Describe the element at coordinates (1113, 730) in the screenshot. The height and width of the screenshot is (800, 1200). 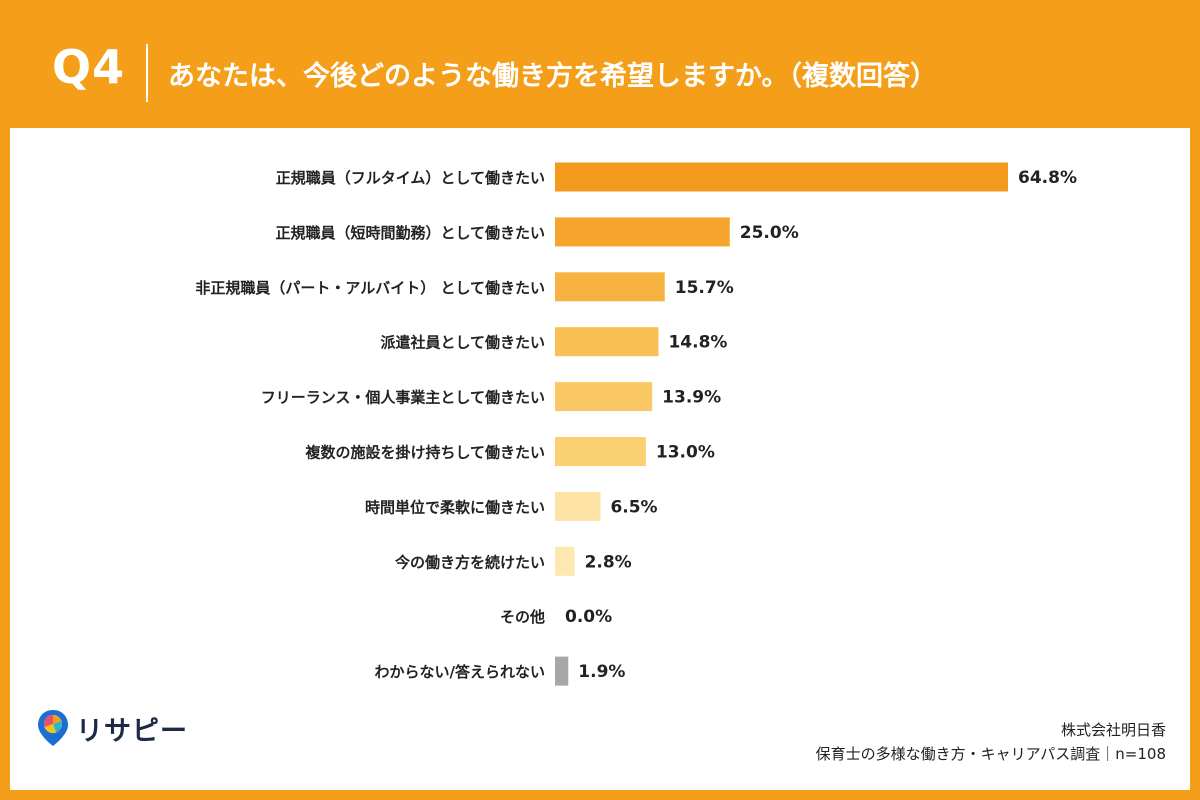
I see `source-company: 株式会社明日香` at that location.